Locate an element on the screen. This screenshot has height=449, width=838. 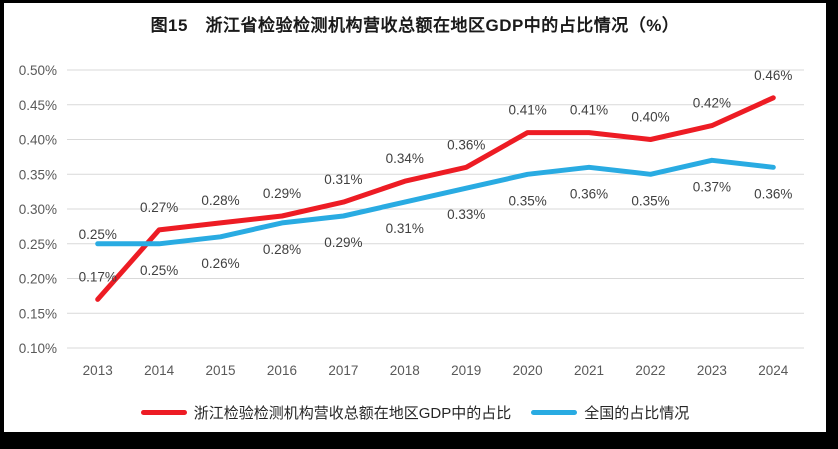
x-axis-tick-label: 2022 is located at coordinates (650, 370).